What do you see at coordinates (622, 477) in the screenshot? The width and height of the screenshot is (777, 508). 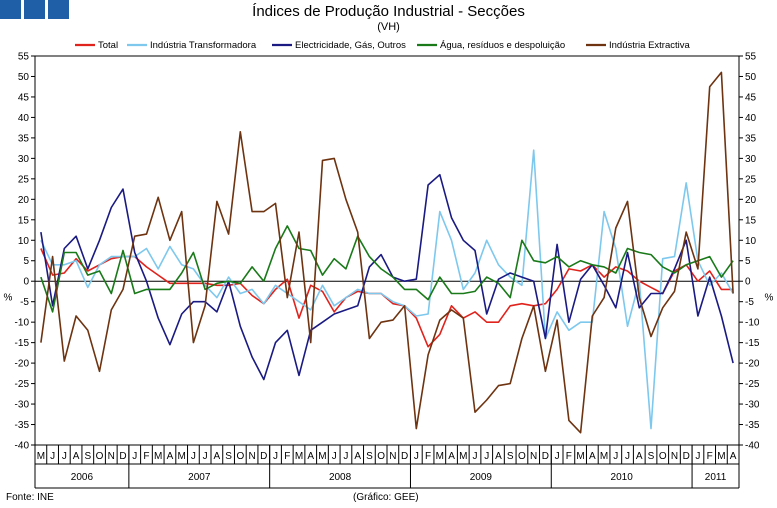 I see `year-label: 2010` at bounding box center [622, 477].